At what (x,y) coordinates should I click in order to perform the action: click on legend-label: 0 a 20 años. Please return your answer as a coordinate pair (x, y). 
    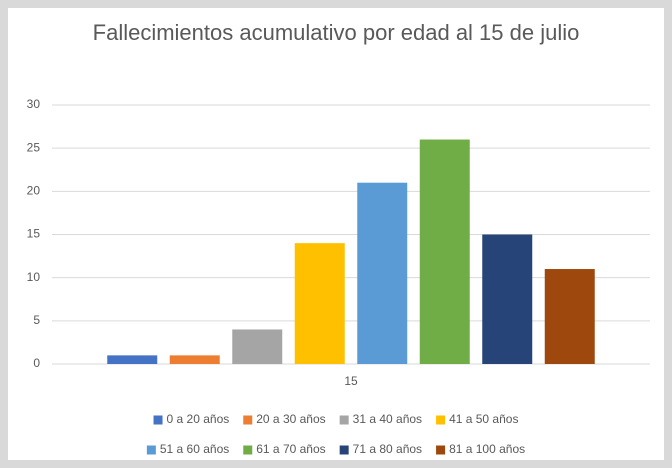
    Looking at the image, I should click on (198, 419).